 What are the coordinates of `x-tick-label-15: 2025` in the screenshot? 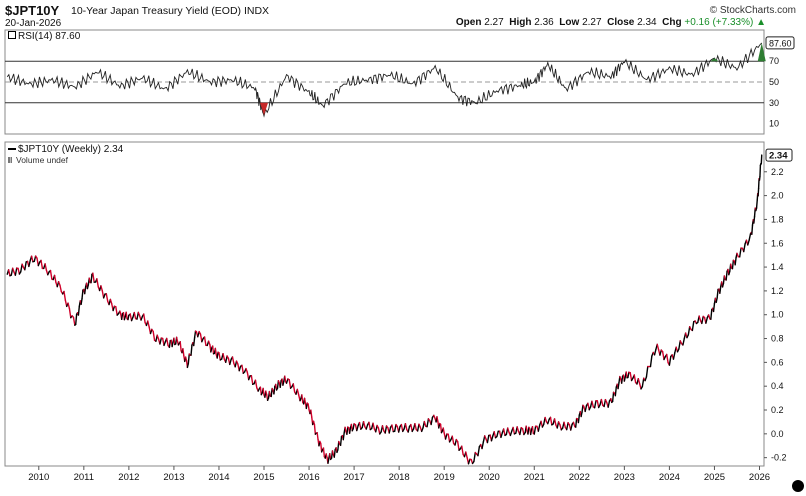 It's located at (714, 477).